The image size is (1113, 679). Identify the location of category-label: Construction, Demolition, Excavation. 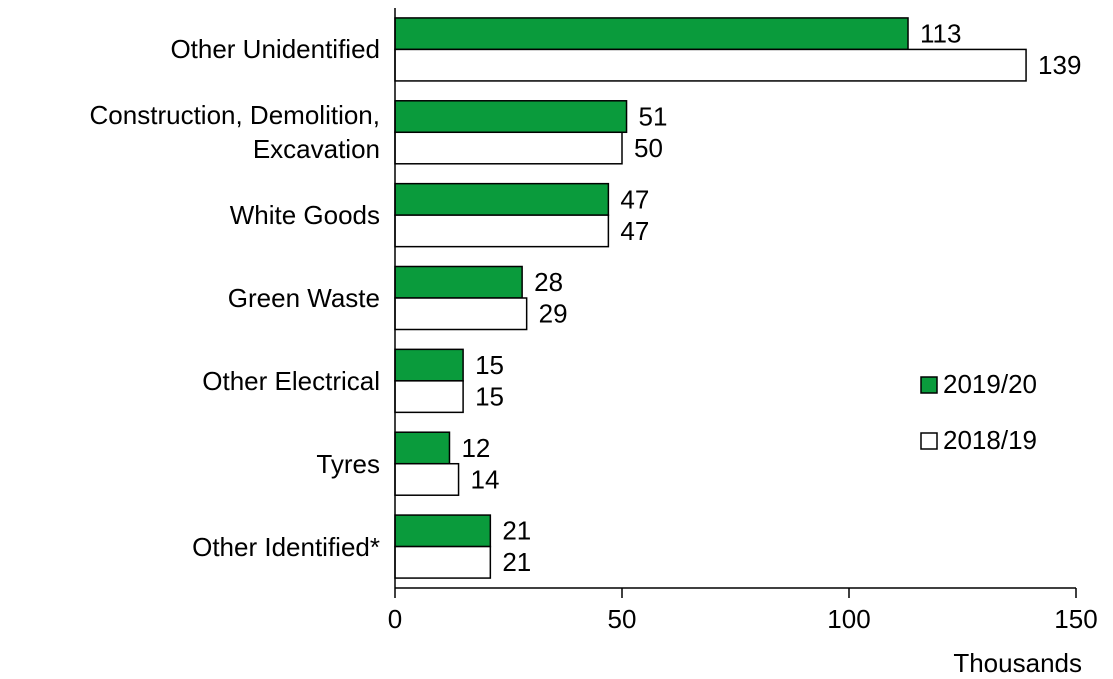
(234, 132).